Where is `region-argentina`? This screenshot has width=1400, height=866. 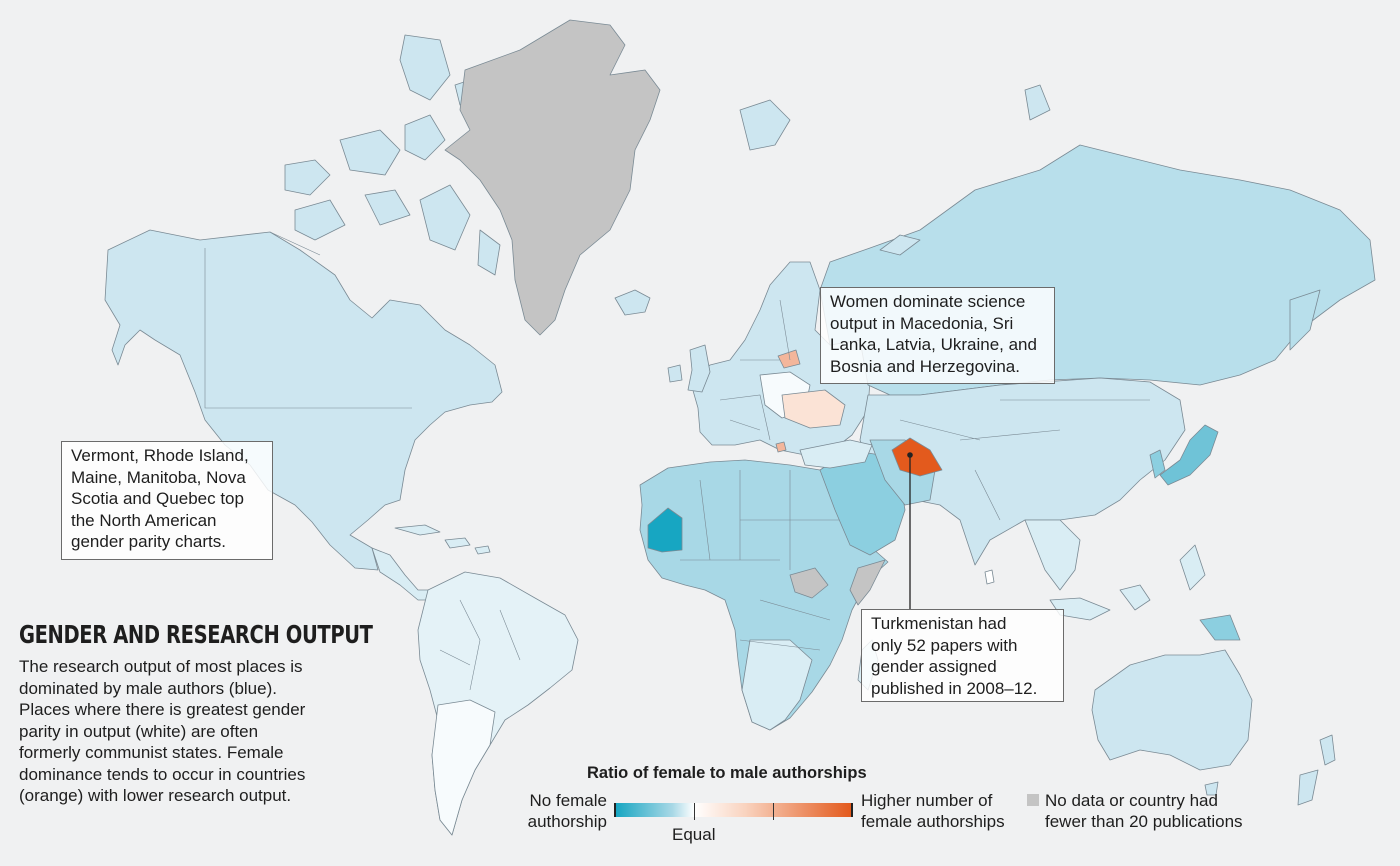 region-argentina is located at coordinates (463, 767).